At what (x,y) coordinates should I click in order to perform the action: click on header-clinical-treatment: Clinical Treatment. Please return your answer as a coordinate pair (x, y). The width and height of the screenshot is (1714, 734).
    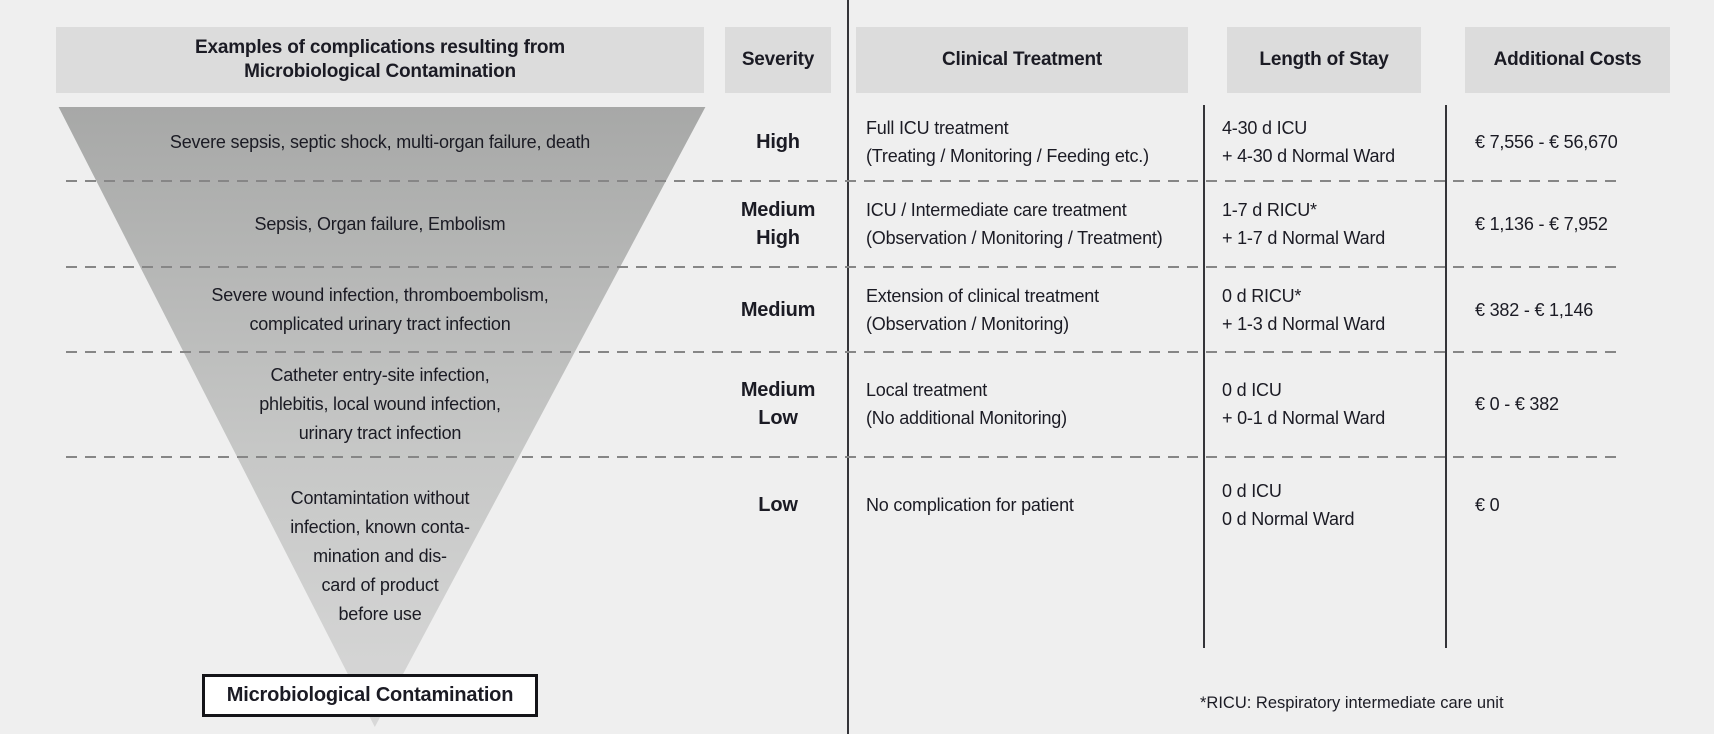
    Looking at the image, I should click on (1022, 60).